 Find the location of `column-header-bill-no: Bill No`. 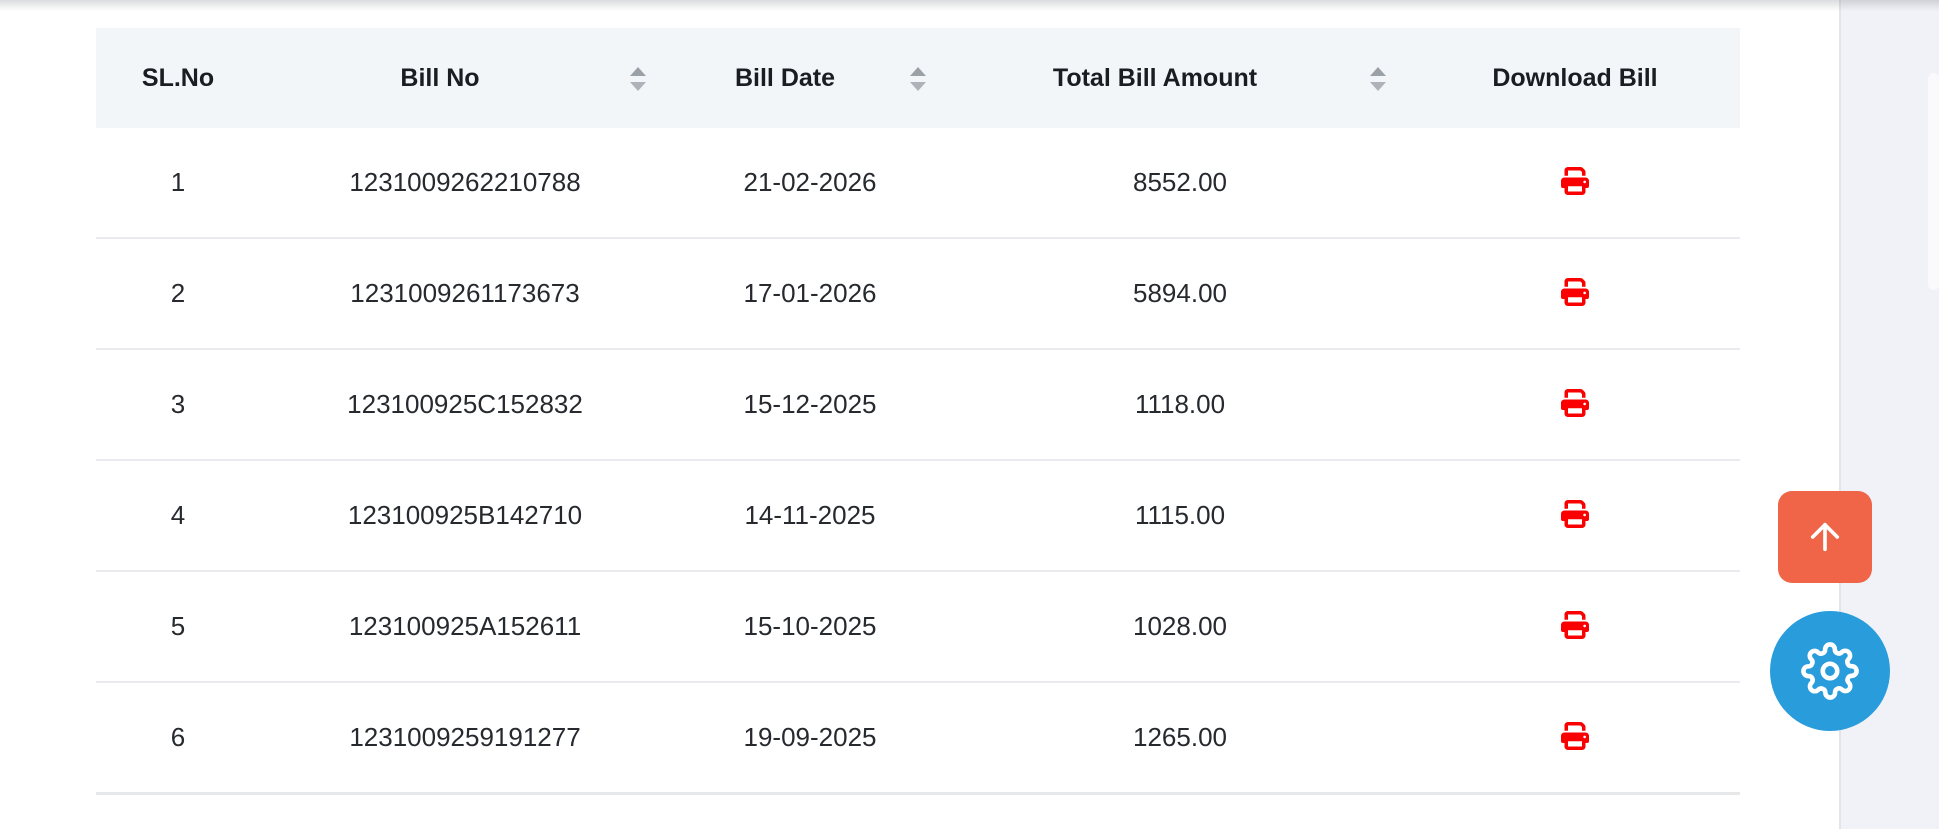

column-header-bill-no: Bill No is located at coordinates (465, 78).